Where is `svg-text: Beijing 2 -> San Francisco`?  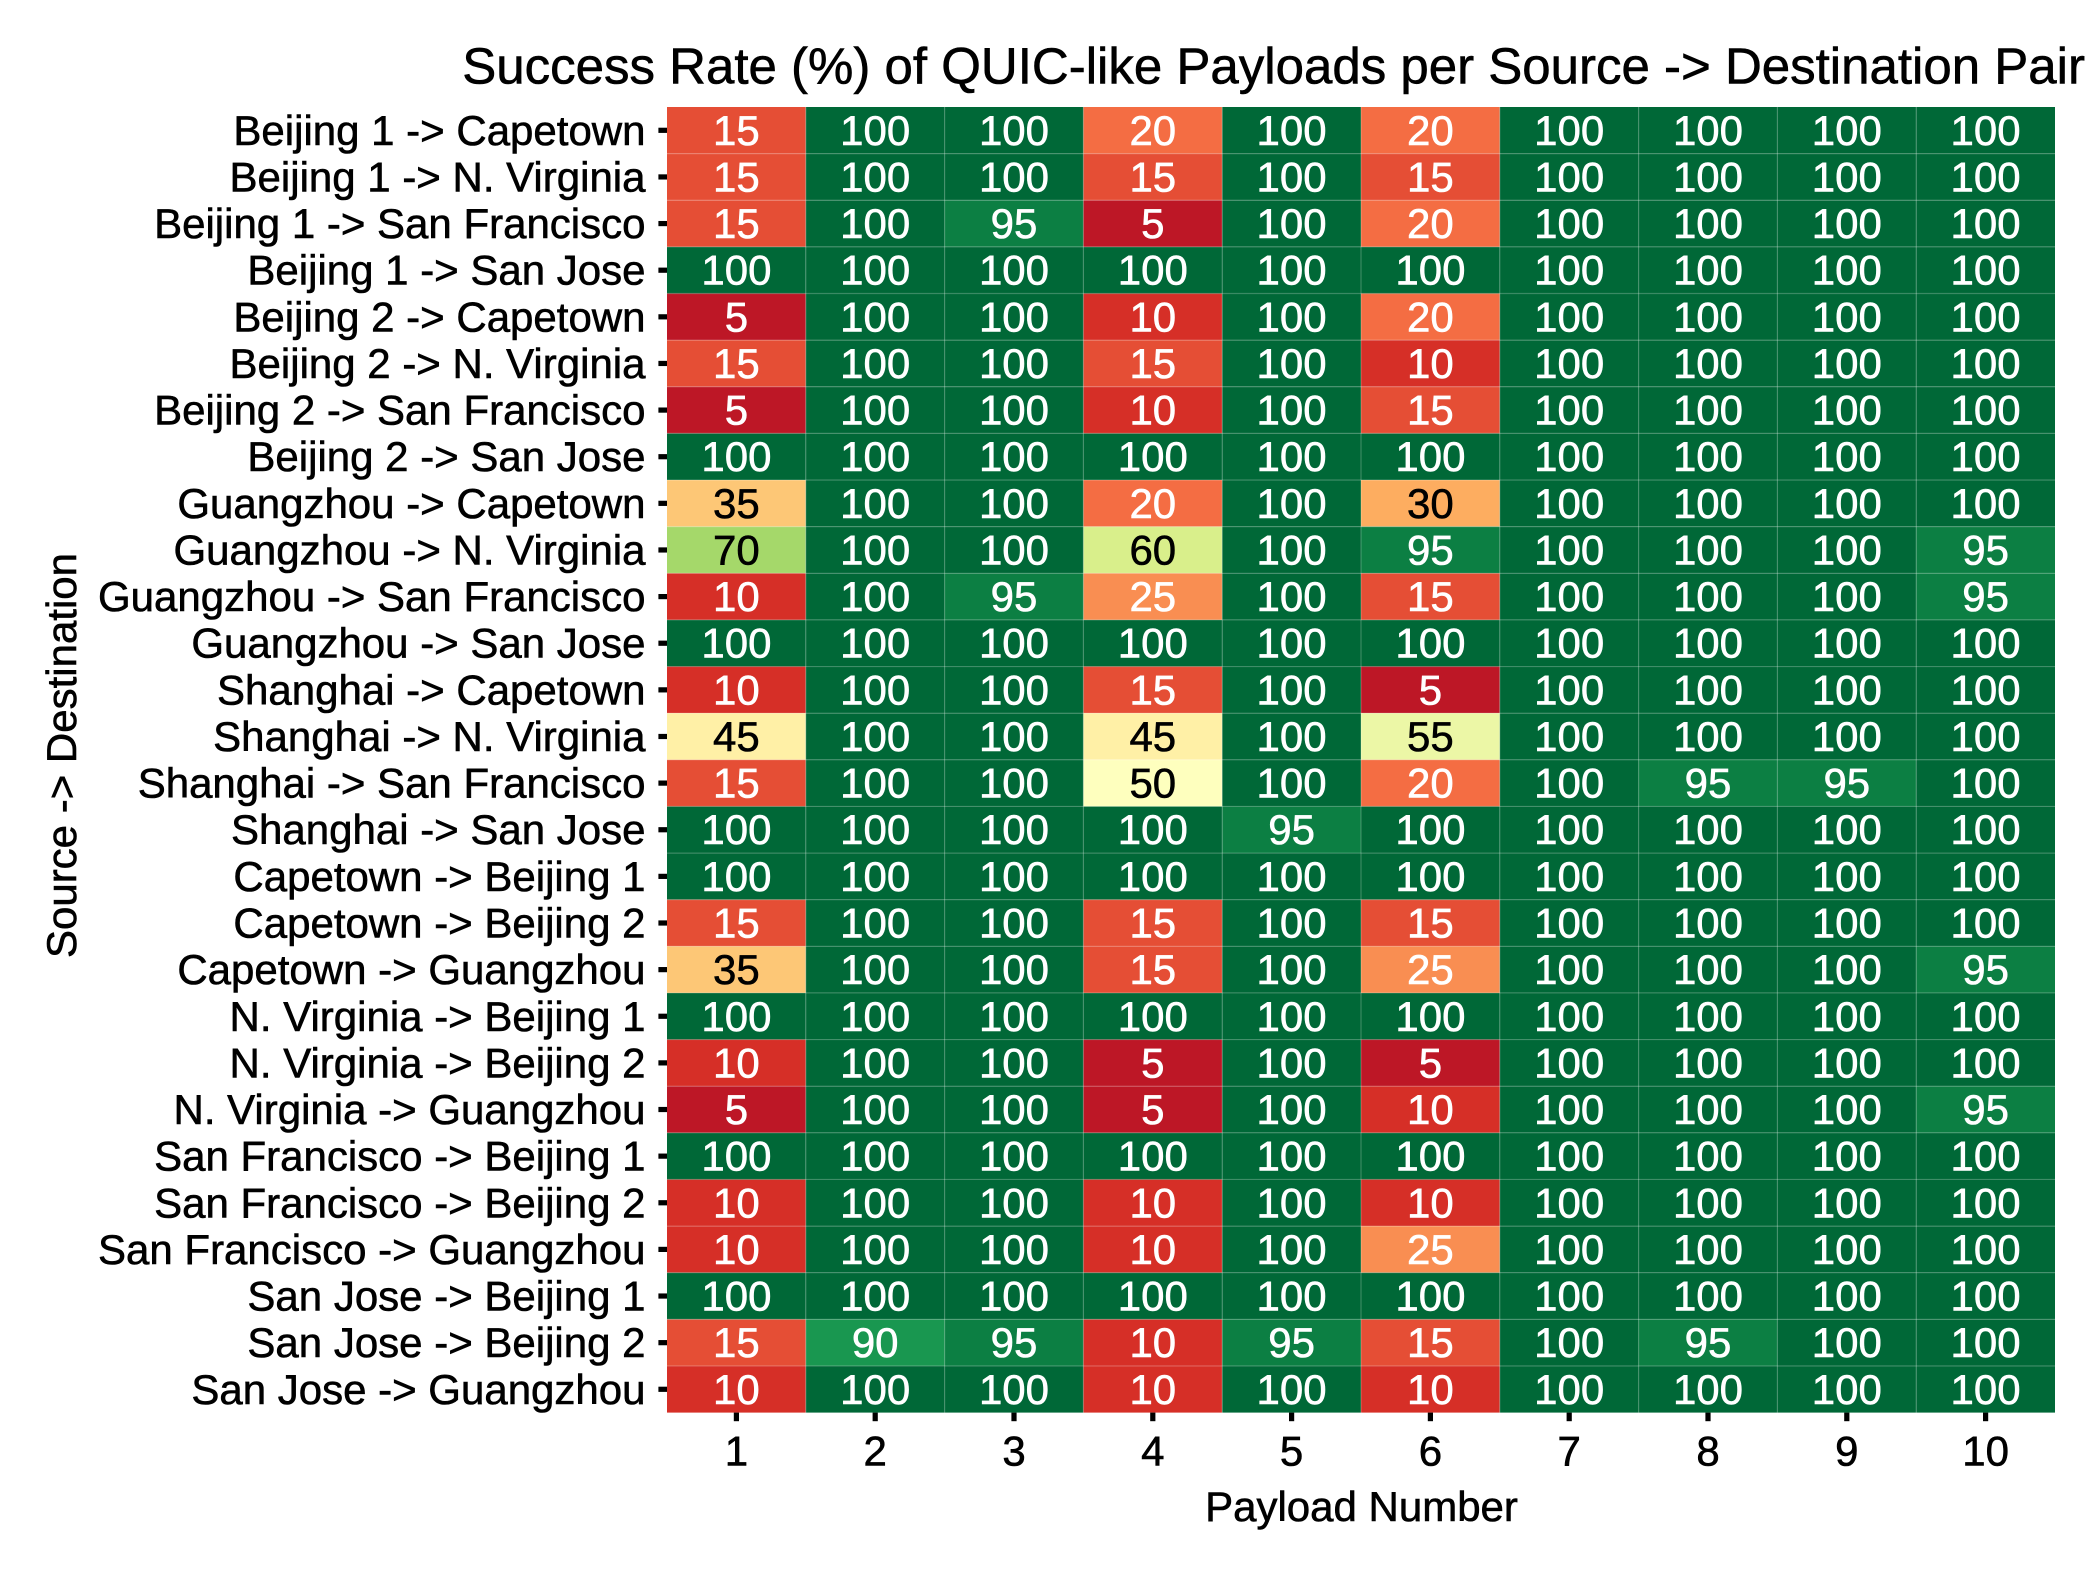
svg-text: Beijing 2 -> San Francisco is located at coordinates (399, 410).